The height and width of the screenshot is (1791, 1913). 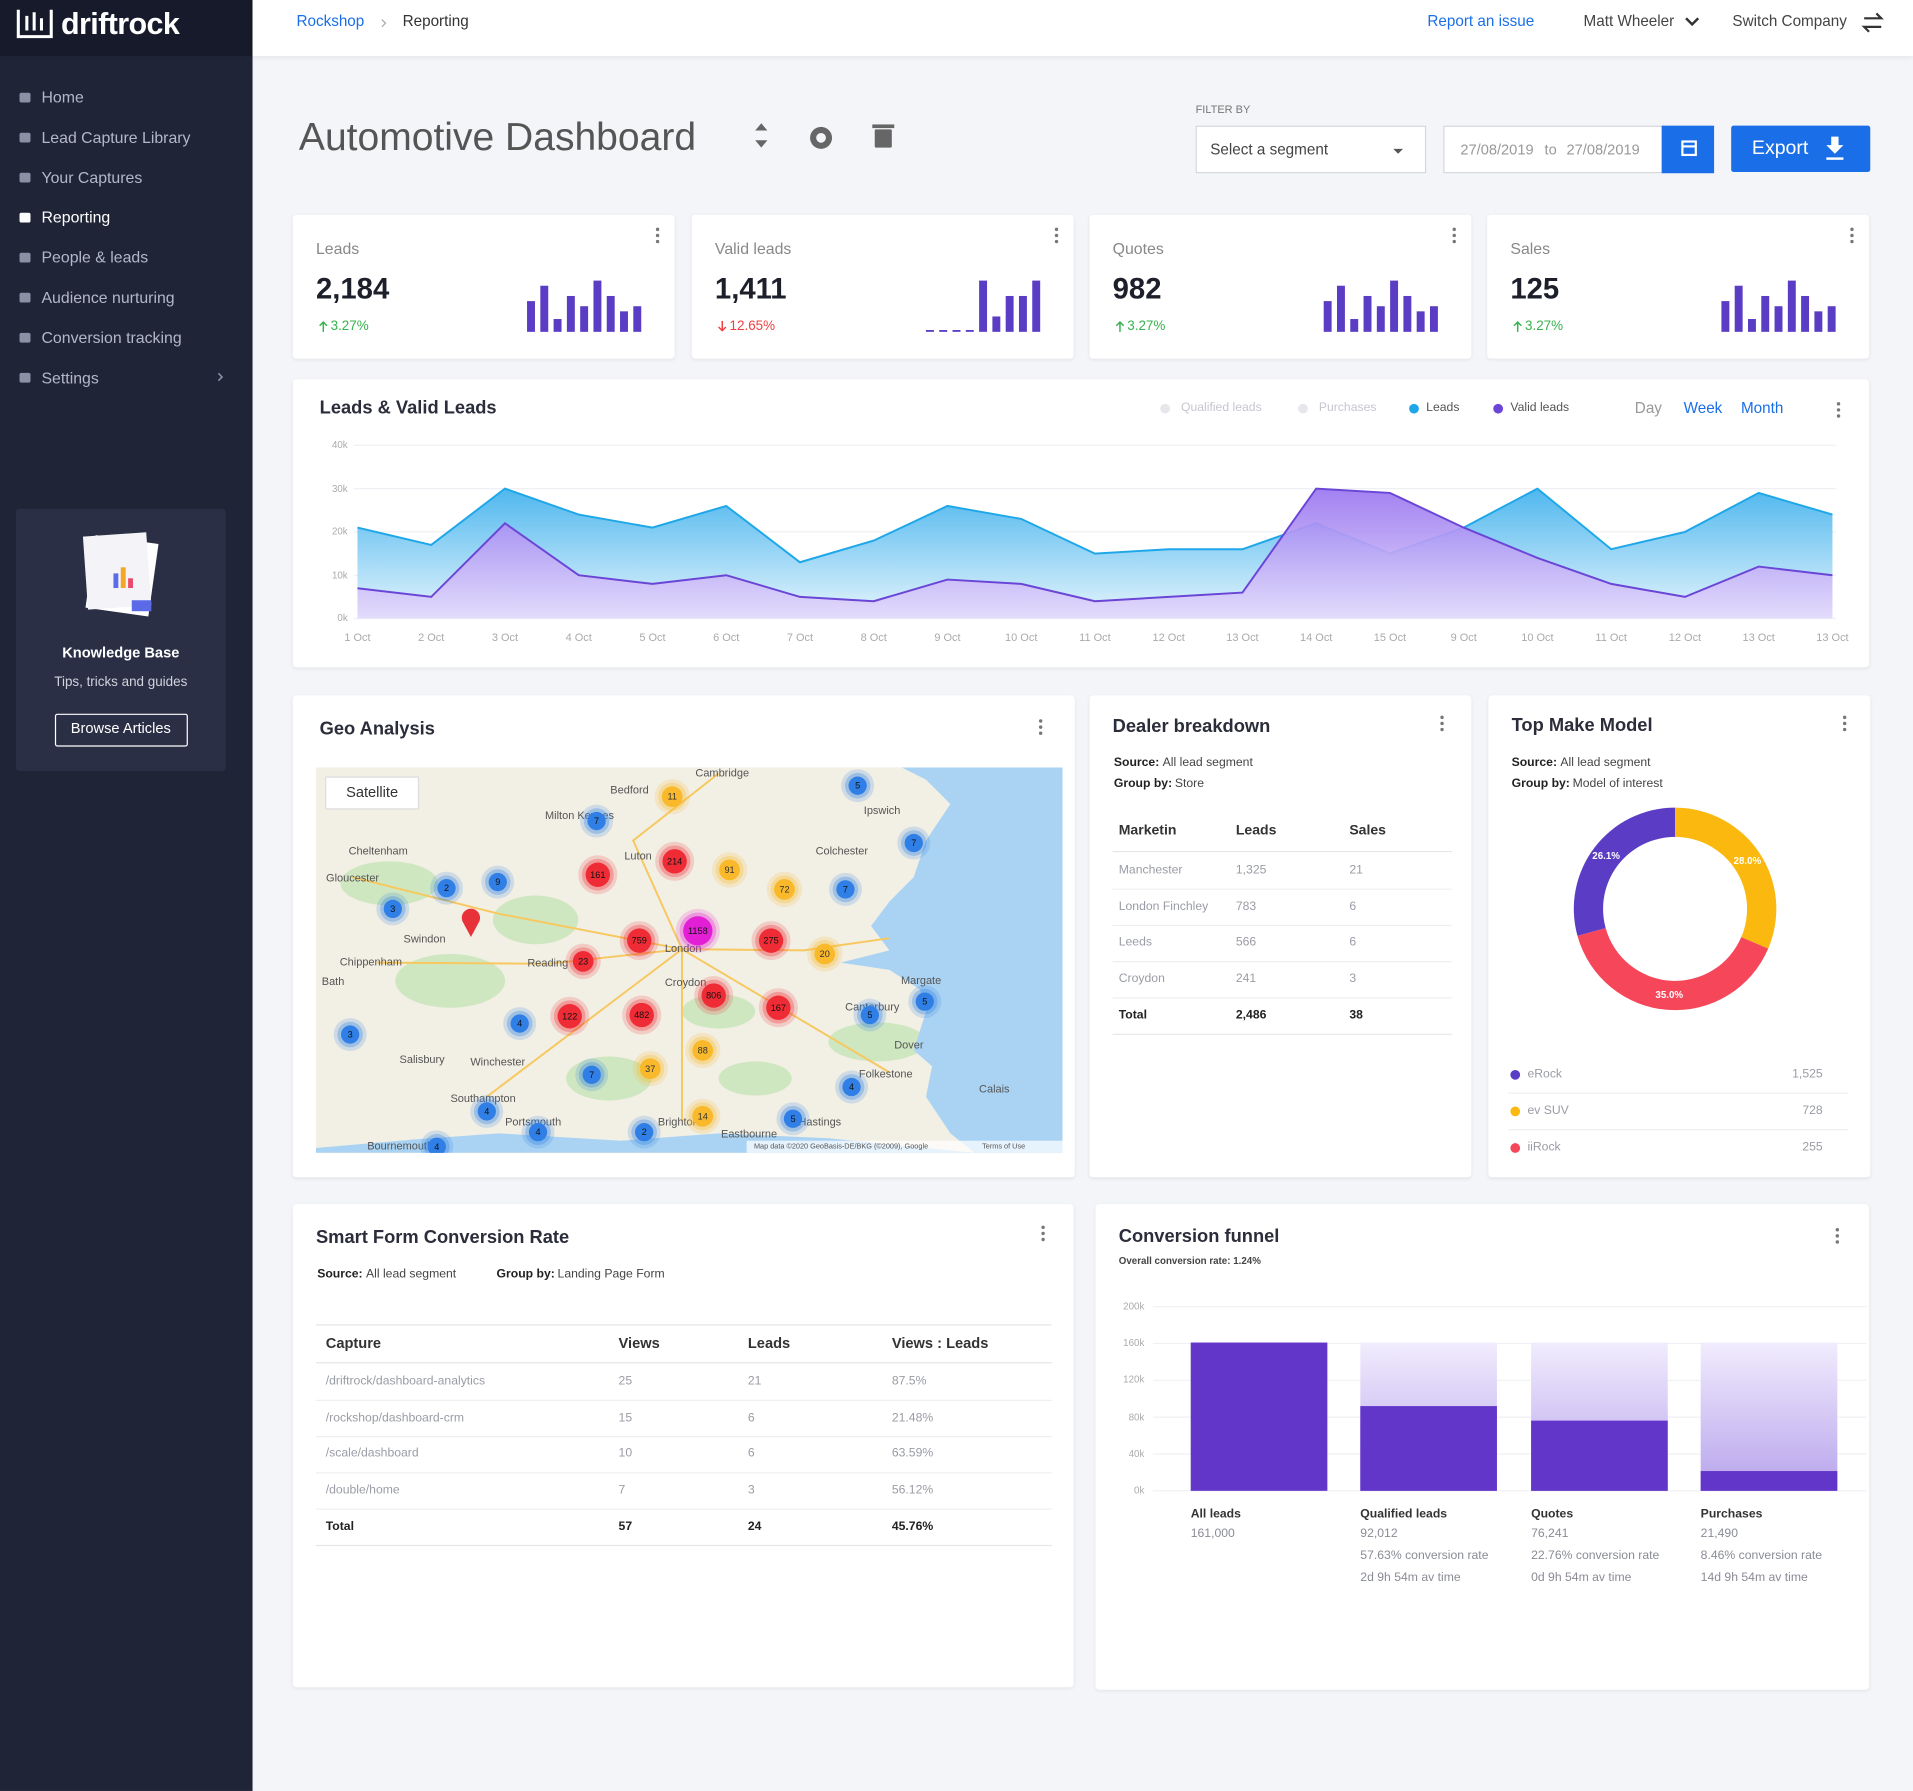 What do you see at coordinates (1748, 861) in the screenshot?
I see `slice-label: 28.0%` at bounding box center [1748, 861].